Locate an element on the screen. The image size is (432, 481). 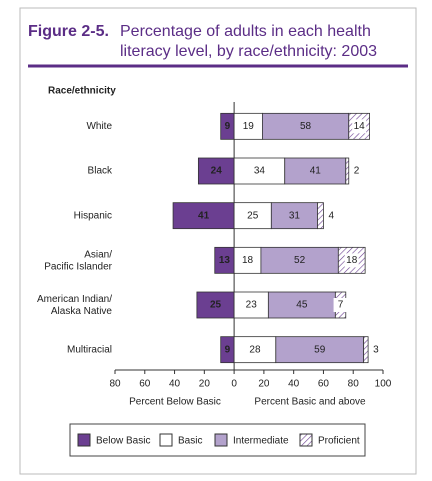
value-label: 58 is located at coordinates (306, 126).